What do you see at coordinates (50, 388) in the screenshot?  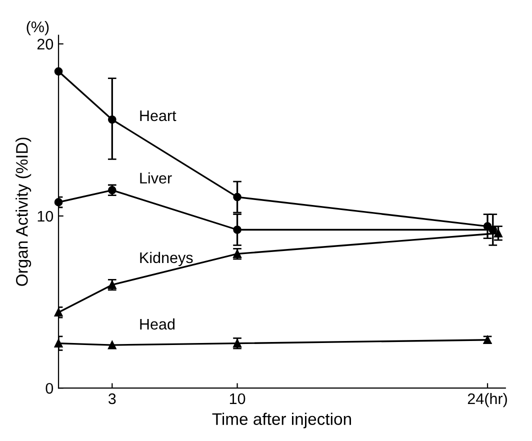 I see `y-tick-label: 0` at bounding box center [50, 388].